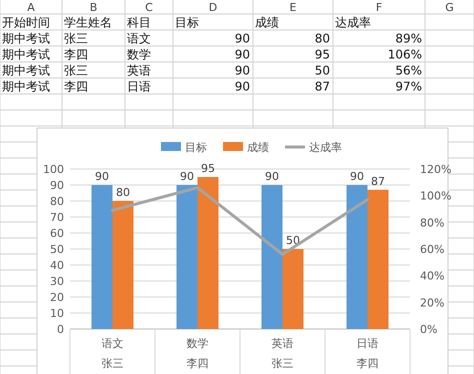 The image size is (474, 374). What do you see at coordinates (57, 217) in the screenshot?
I see `y-tick-label: 70` at bounding box center [57, 217].